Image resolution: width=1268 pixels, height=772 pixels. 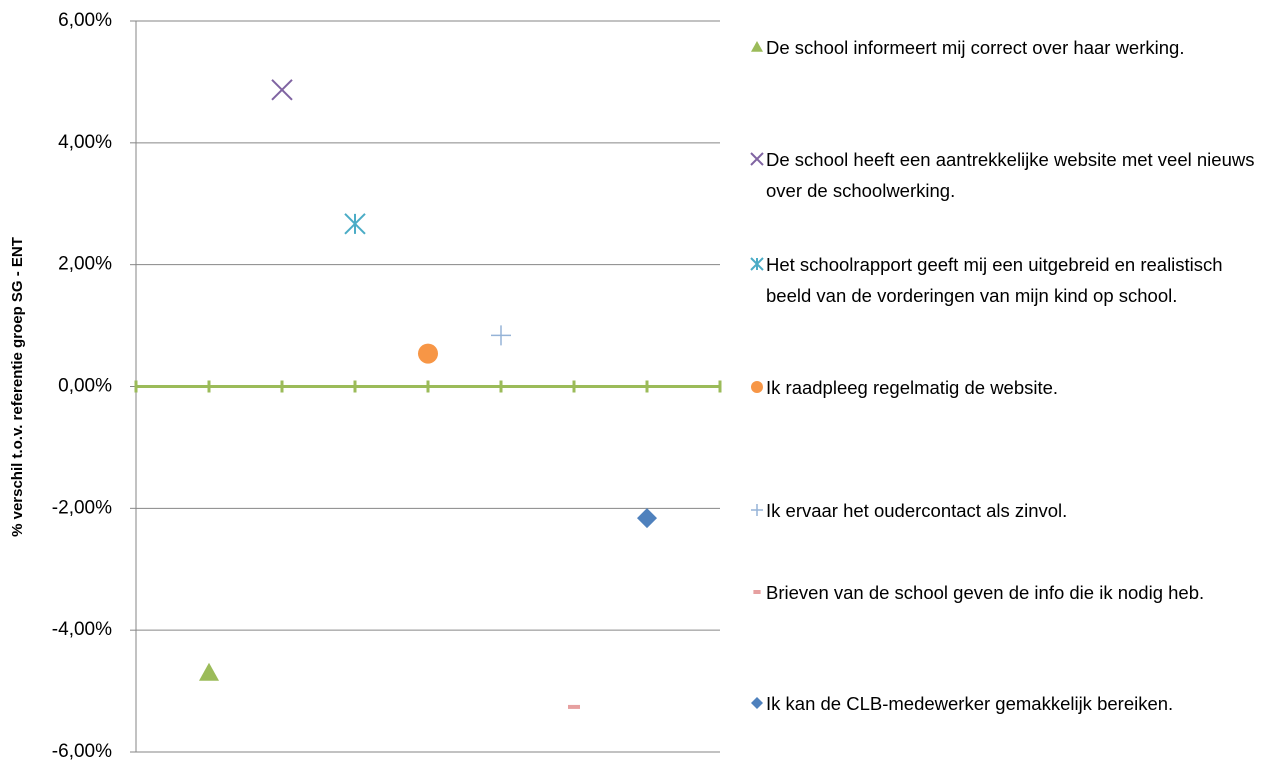 I want to click on y-tick-label: 0,00%, so click(x=85, y=386).